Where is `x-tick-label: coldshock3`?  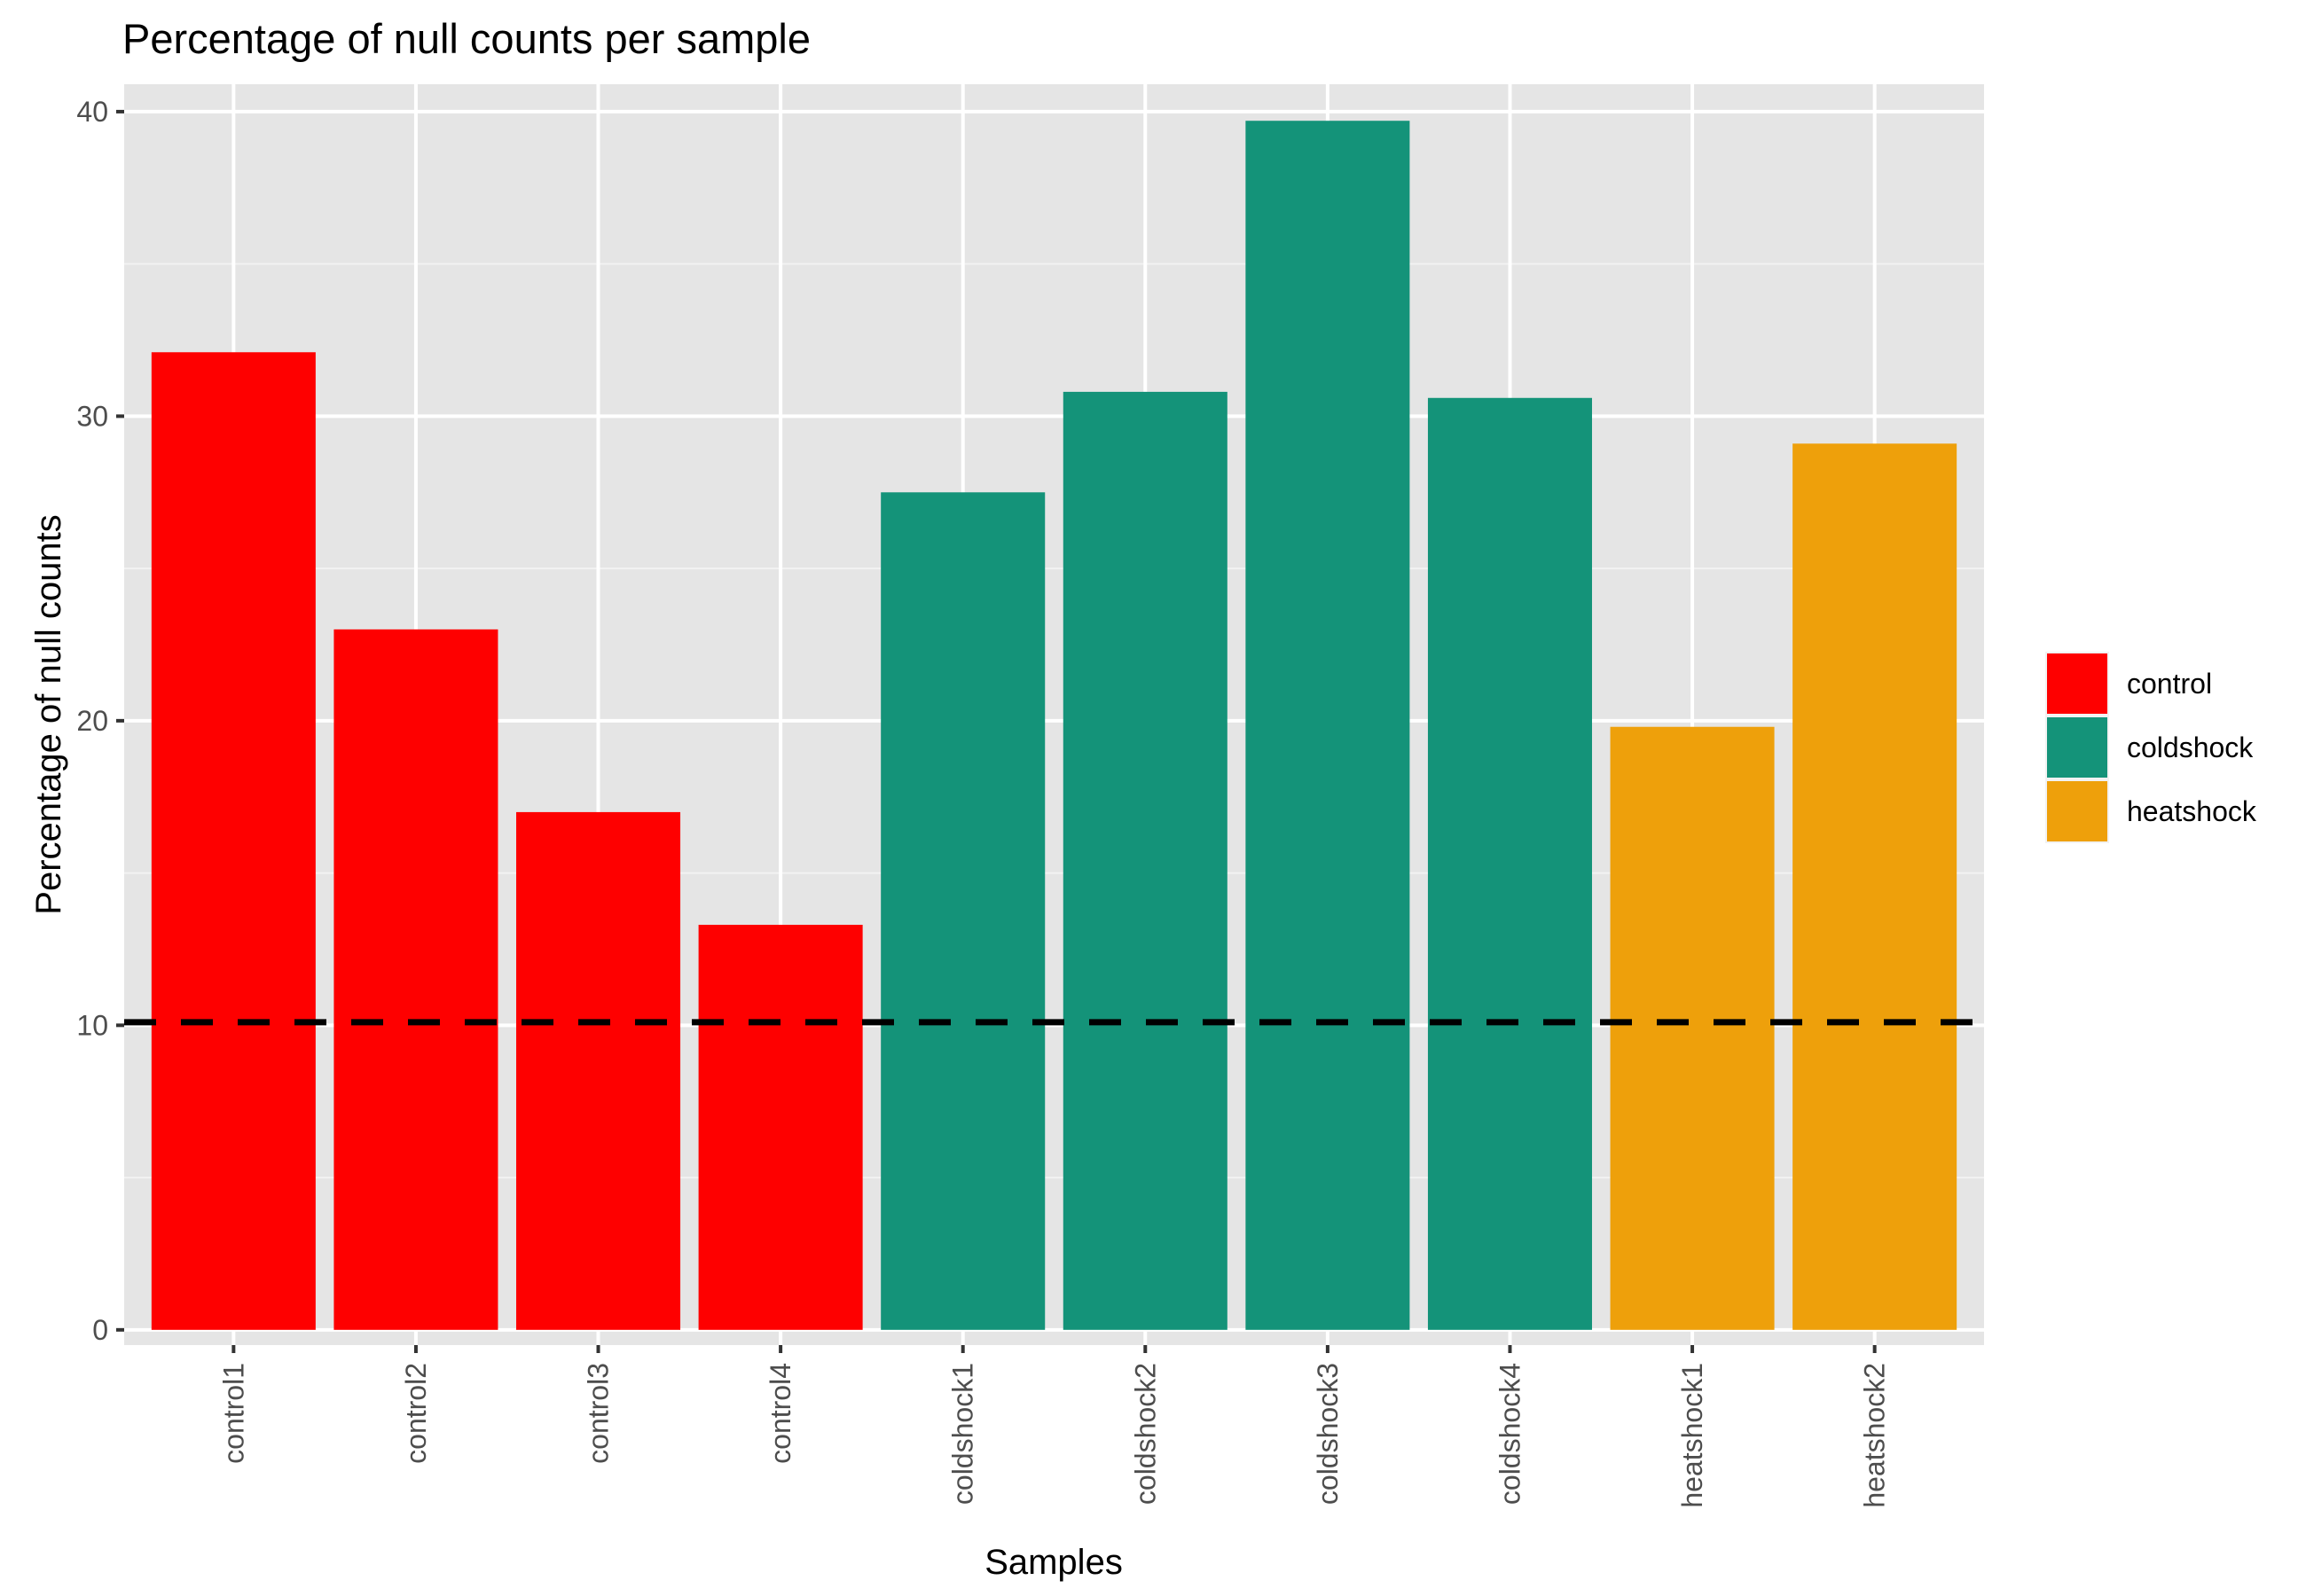 x-tick-label: coldshock3 is located at coordinates (1328, 1434).